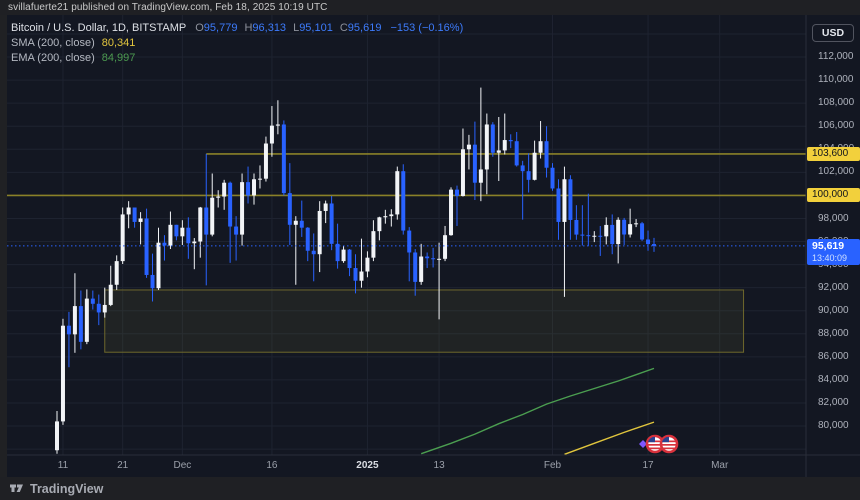  Describe the element at coordinates (833, 33) in the screenshot. I see `currency-button: USD` at that location.